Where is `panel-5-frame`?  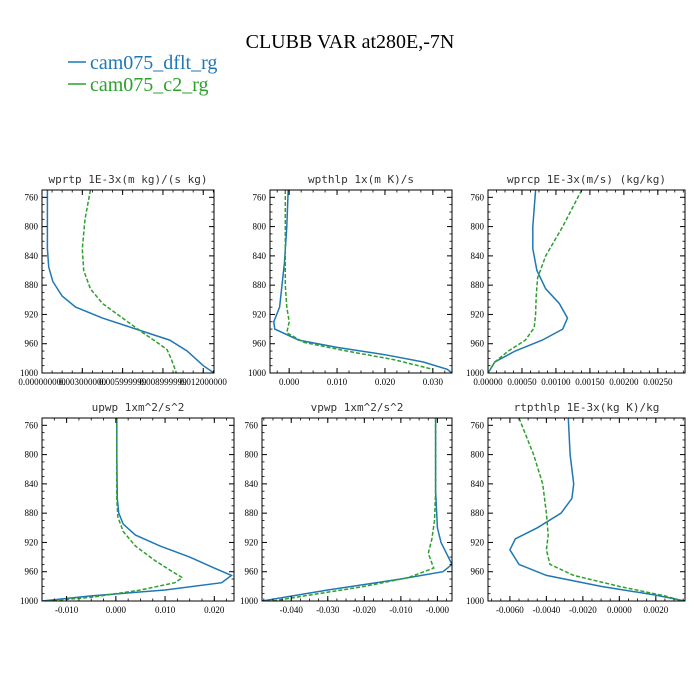
panel-5-frame is located at coordinates (586, 509).